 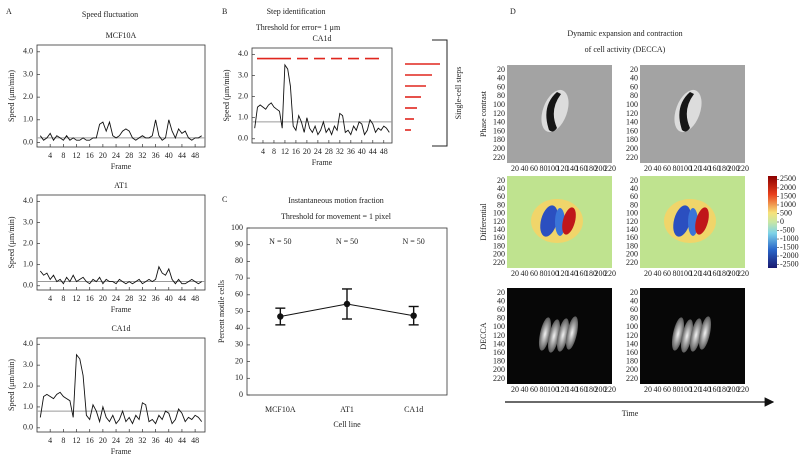 What do you see at coordinates (788, 195) in the screenshot?
I see `colorbar-tick-label: 1500` at bounding box center [788, 195].